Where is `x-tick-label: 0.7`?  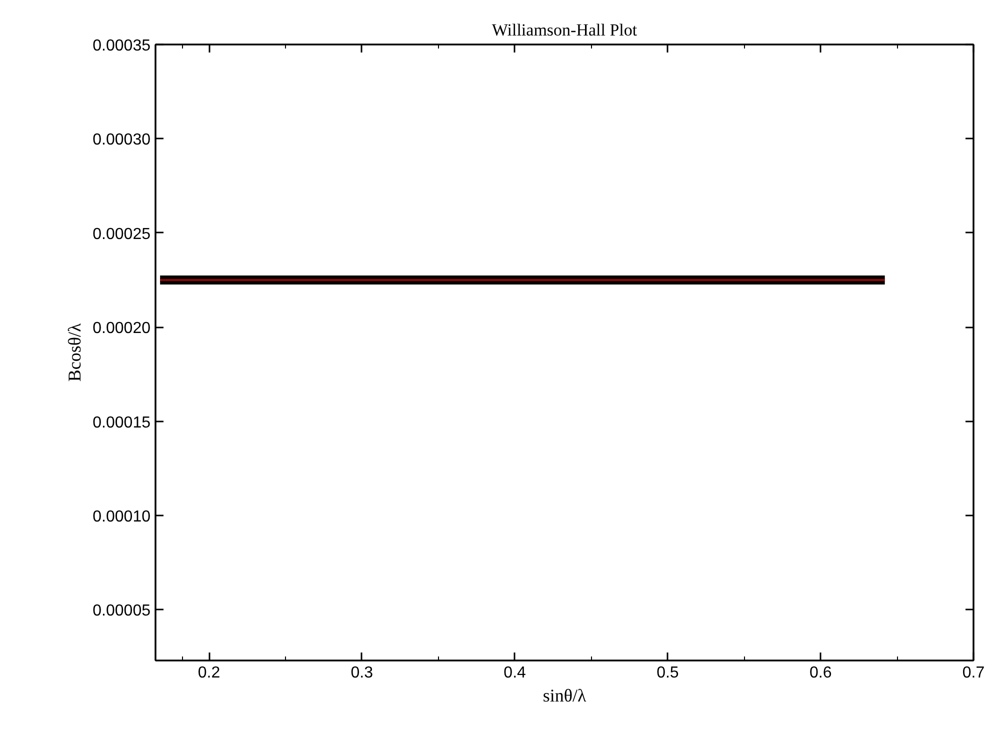
x-tick-label: 0.7 is located at coordinates (973, 673).